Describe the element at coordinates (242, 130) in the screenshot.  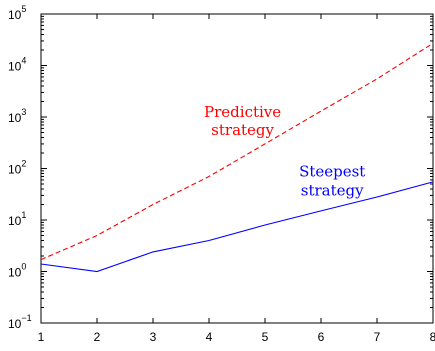
I see `predictive-label-line2: strategy` at that location.